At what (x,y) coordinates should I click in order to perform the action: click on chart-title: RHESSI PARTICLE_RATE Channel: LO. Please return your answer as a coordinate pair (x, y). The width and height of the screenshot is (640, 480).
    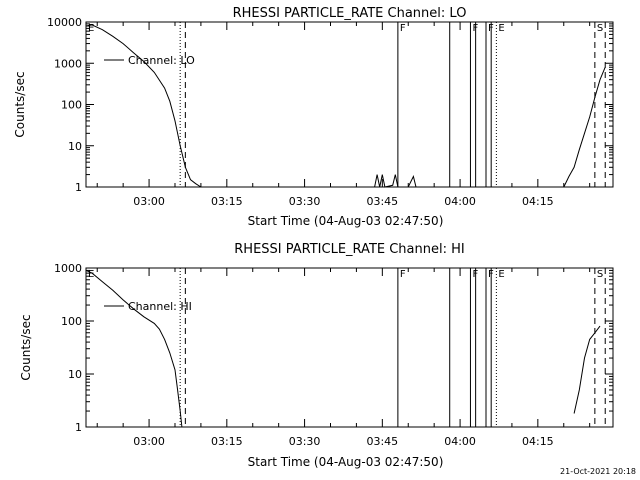
    Looking at the image, I should click on (350, 13).